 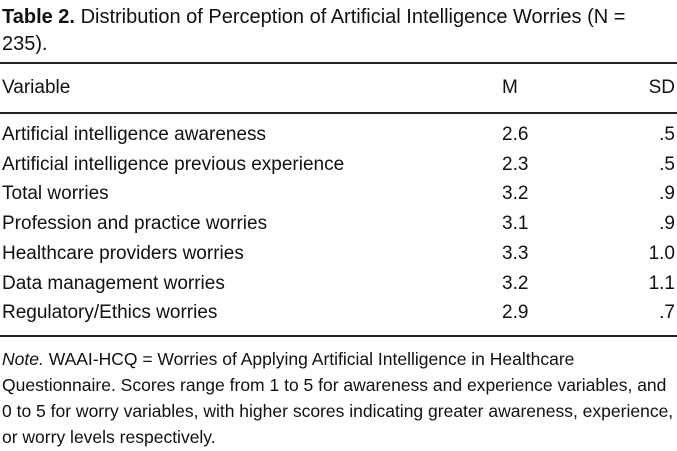 What do you see at coordinates (661, 283) in the screenshot?
I see `cell-sd: 1.1` at bounding box center [661, 283].